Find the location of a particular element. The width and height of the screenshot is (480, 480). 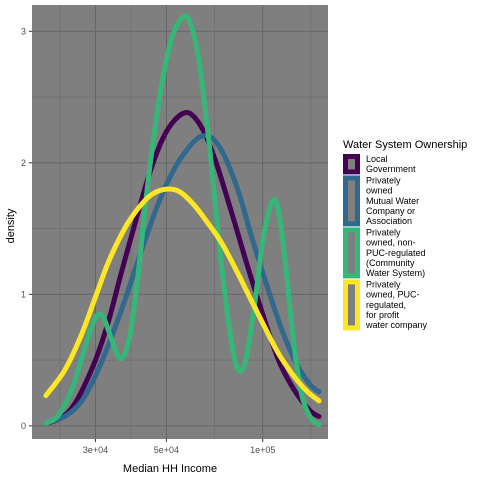

legend-label-line: Mutual Water is located at coordinates (392, 201).